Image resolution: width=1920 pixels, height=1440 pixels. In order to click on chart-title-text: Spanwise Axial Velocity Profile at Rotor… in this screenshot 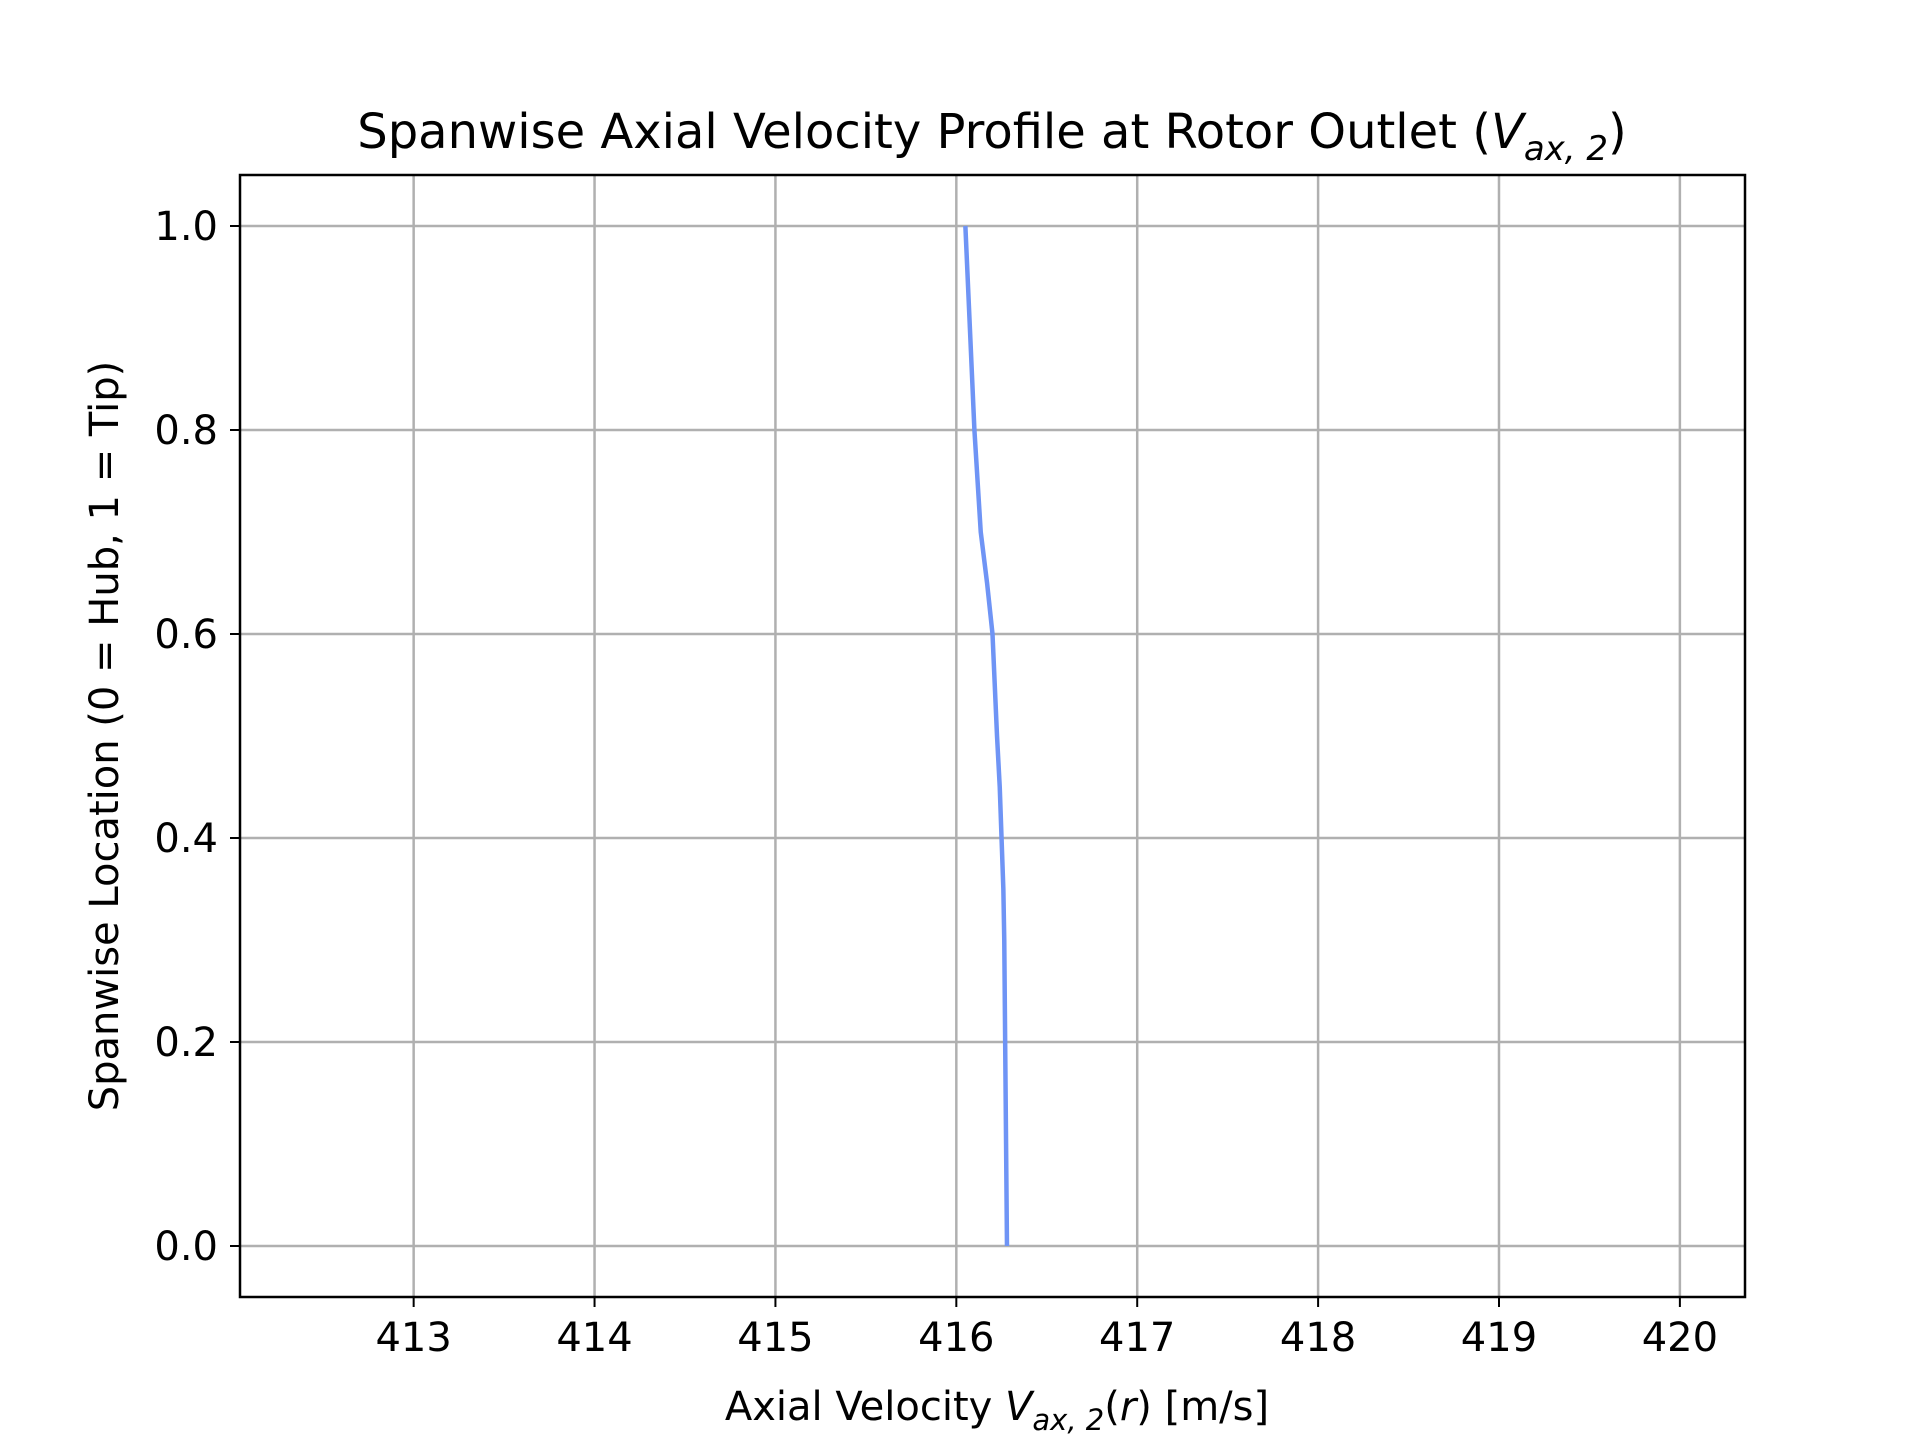, I will do `click(924, 132)`.